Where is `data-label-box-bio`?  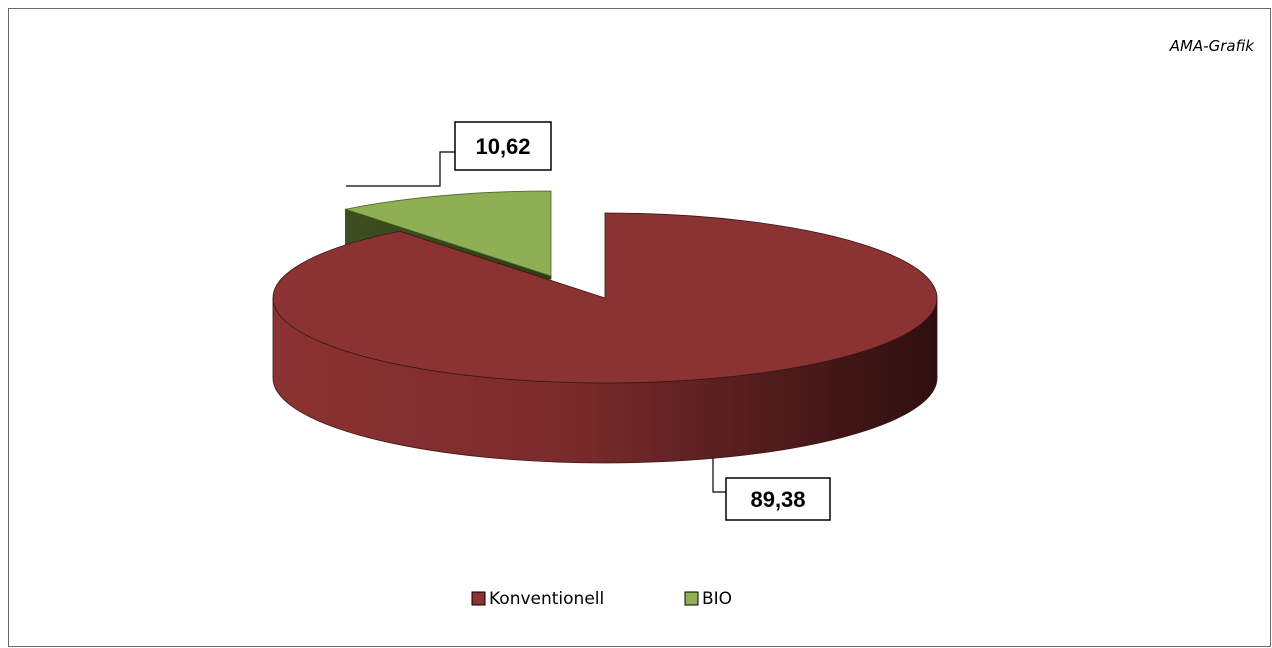 data-label-box-bio is located at coordinates (503, 146).